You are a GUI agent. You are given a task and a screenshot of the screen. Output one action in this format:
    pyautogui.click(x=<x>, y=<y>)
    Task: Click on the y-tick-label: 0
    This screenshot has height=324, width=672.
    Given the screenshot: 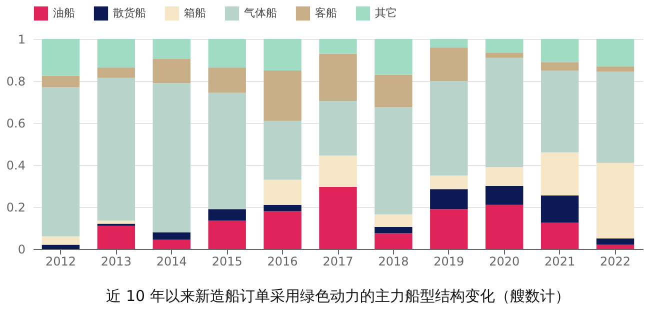 What is the action you would take?
    pyautogui.click(x=22, y=249)
    